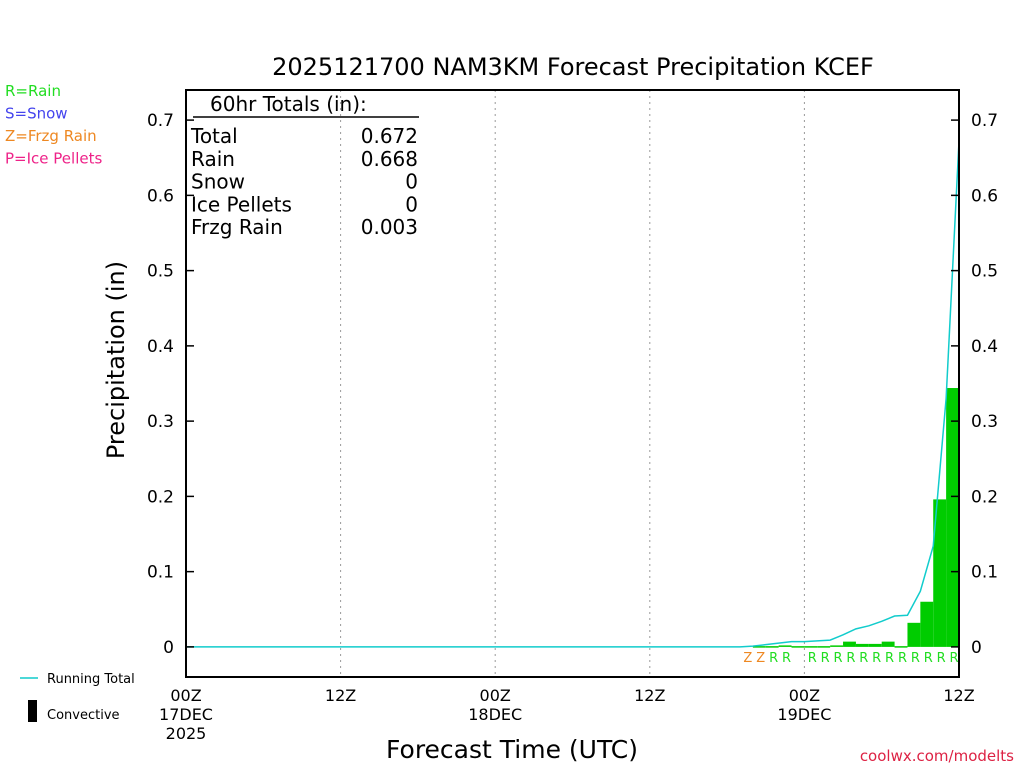  I want to click on totals-row-label: Rain, so click(213, 159).